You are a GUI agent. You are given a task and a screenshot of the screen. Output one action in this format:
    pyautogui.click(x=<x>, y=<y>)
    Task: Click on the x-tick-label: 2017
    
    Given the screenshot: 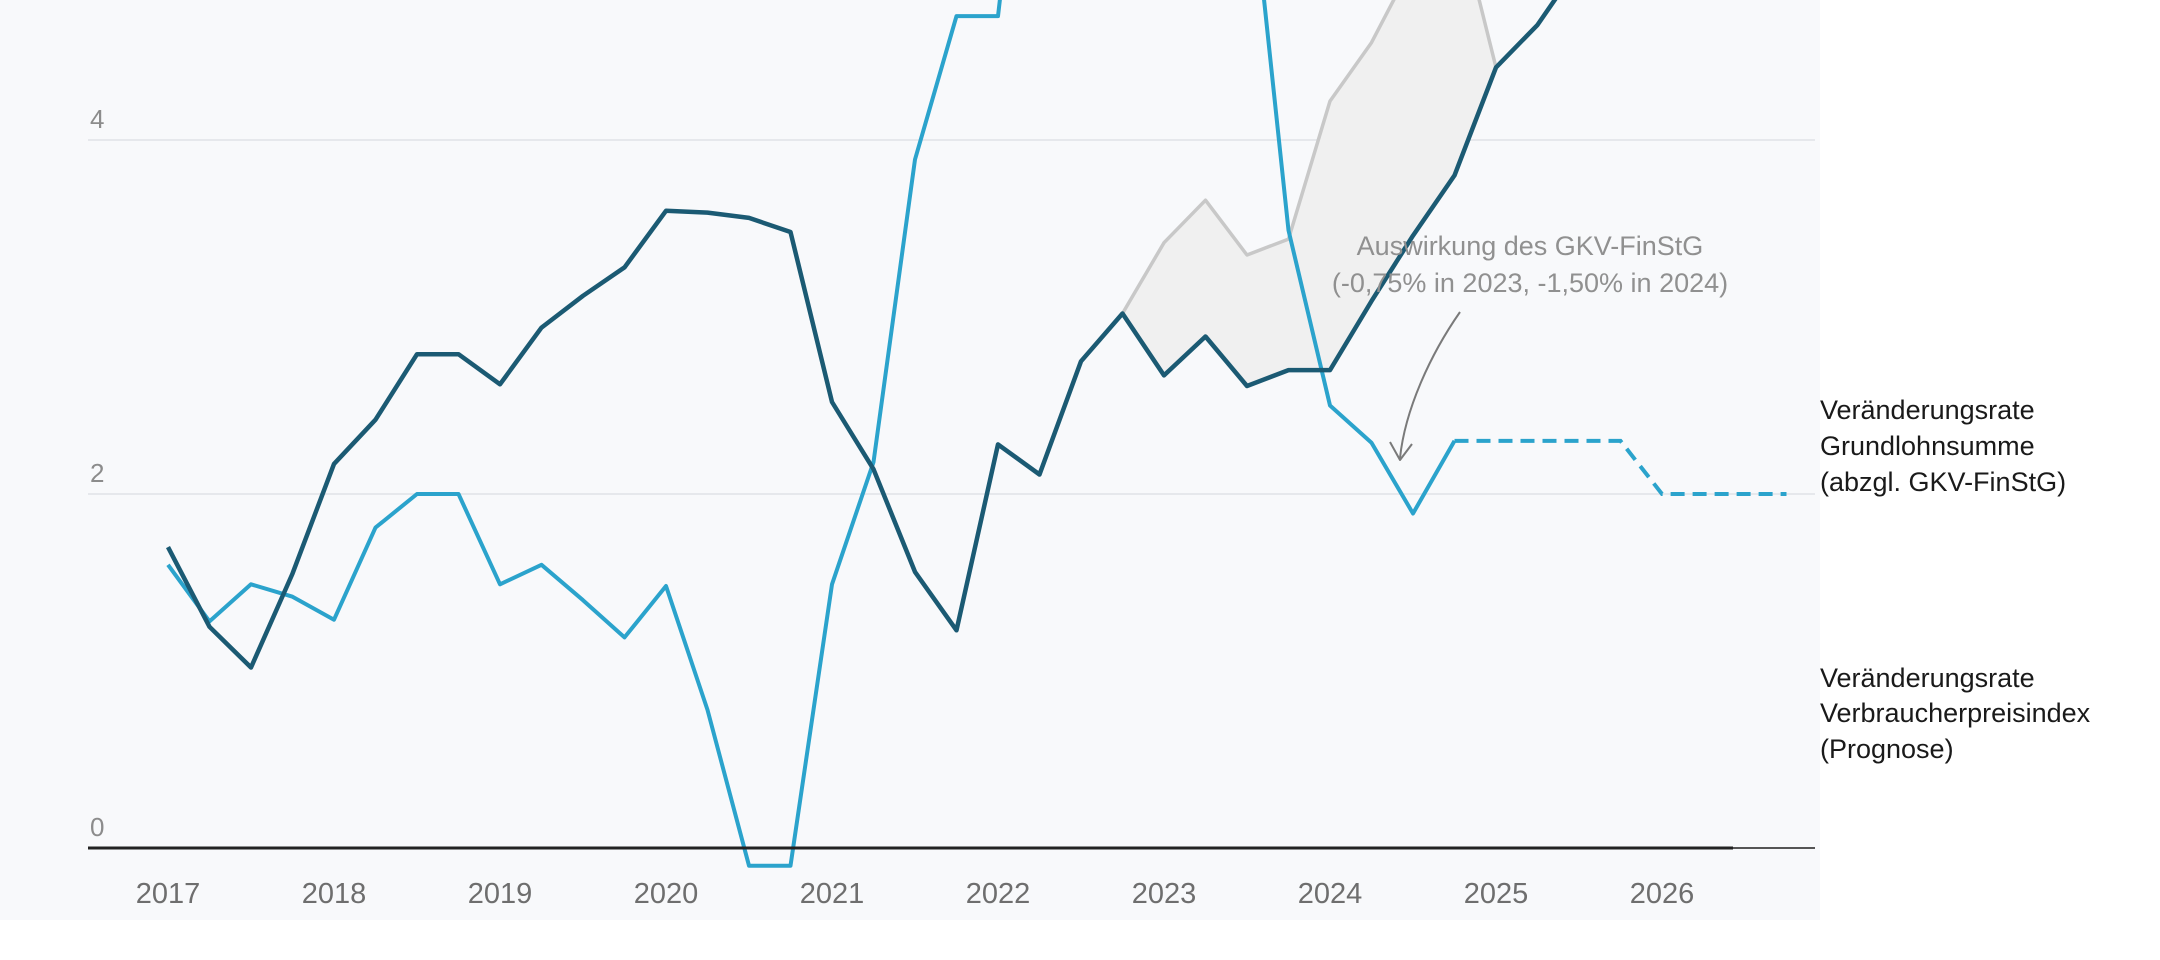 What is the action you would take?
    pyautogui.click(x=168, y=894)
    